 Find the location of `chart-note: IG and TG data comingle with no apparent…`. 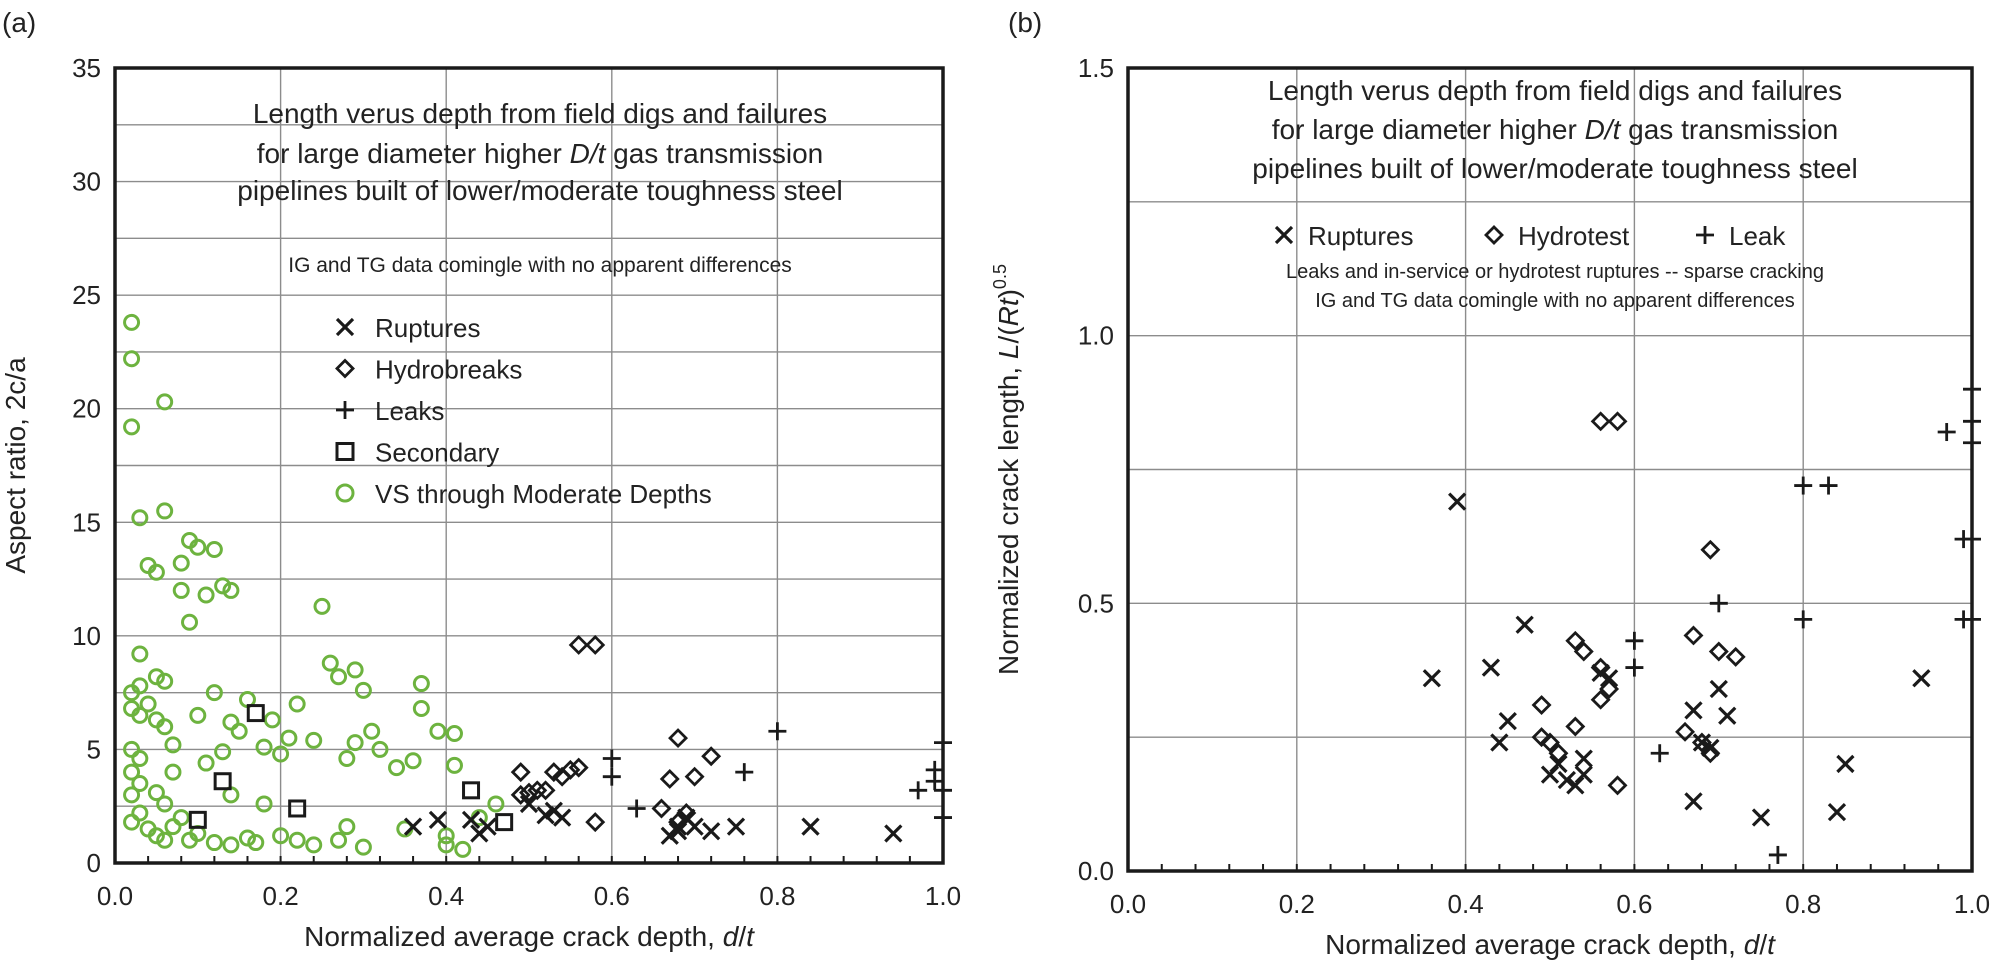

chart-note: IG and TG data comingle with no apparent… is located at coordinates (1555, 301).